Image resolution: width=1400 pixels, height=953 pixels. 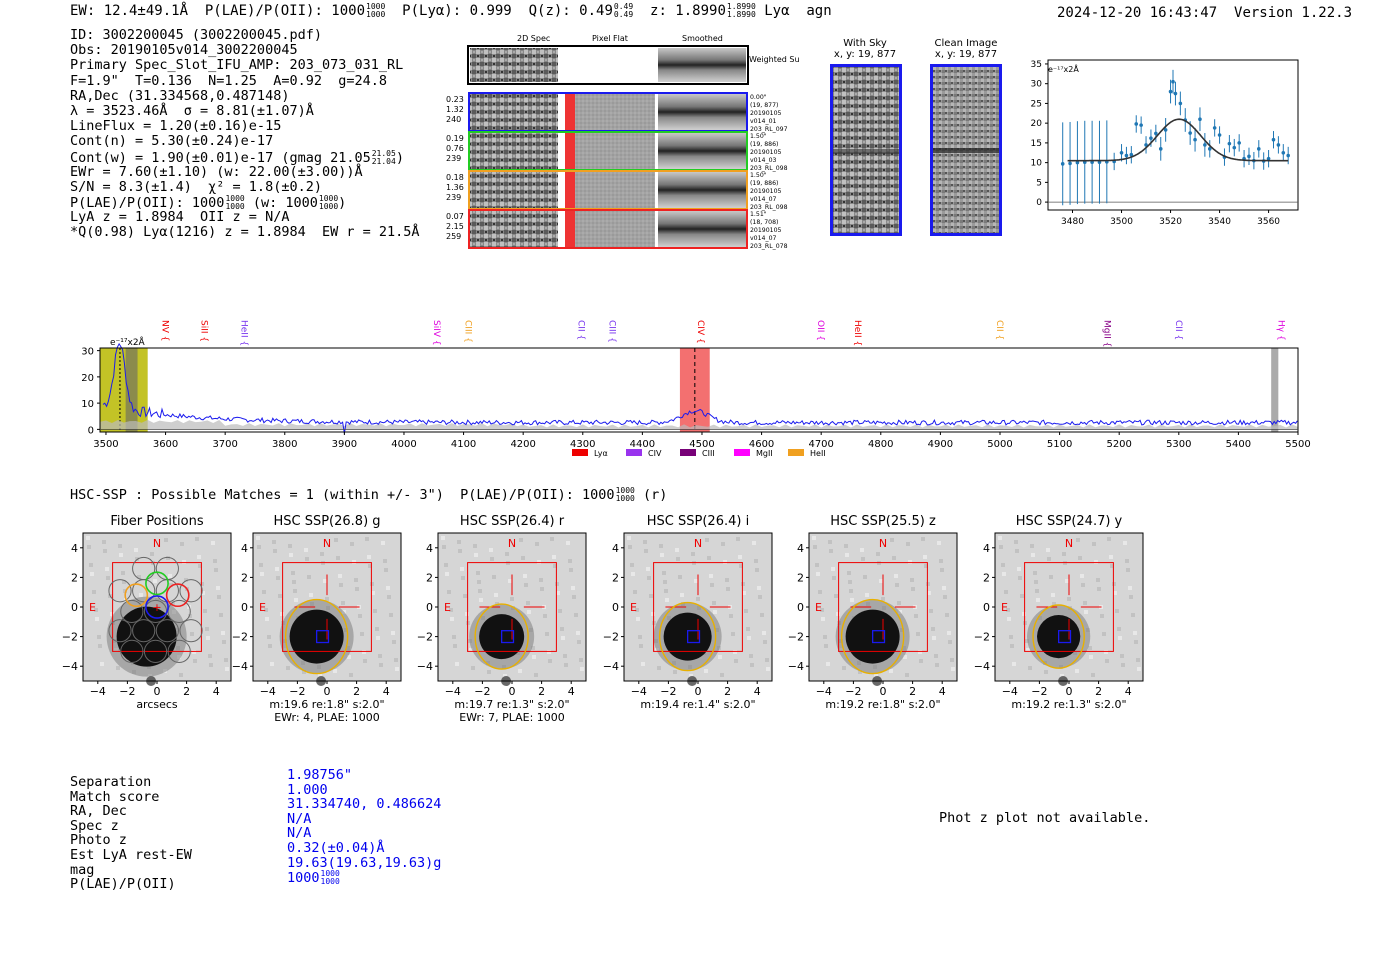 I want to click on stamp-ytick-label: 2, so click(x=800, y=577).